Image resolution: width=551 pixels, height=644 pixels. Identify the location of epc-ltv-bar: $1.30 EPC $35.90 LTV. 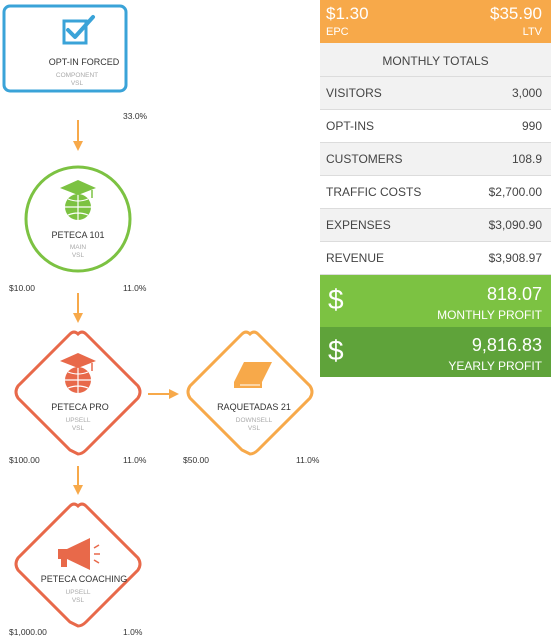
(435, 21).